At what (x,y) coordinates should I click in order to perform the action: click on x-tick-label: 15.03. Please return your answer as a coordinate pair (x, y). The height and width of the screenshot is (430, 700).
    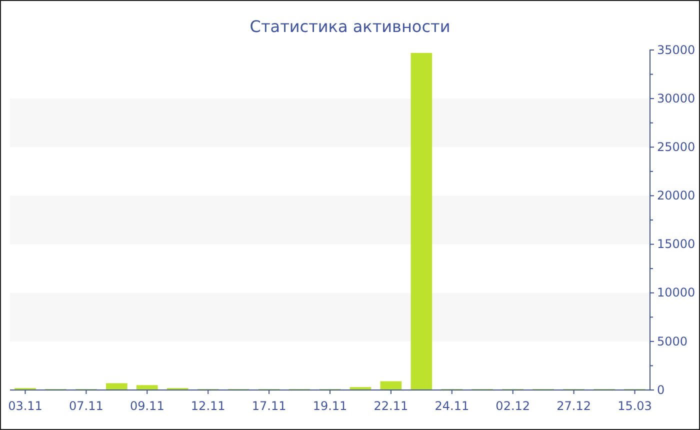
    Looking at the image, I should click on (635, 406).